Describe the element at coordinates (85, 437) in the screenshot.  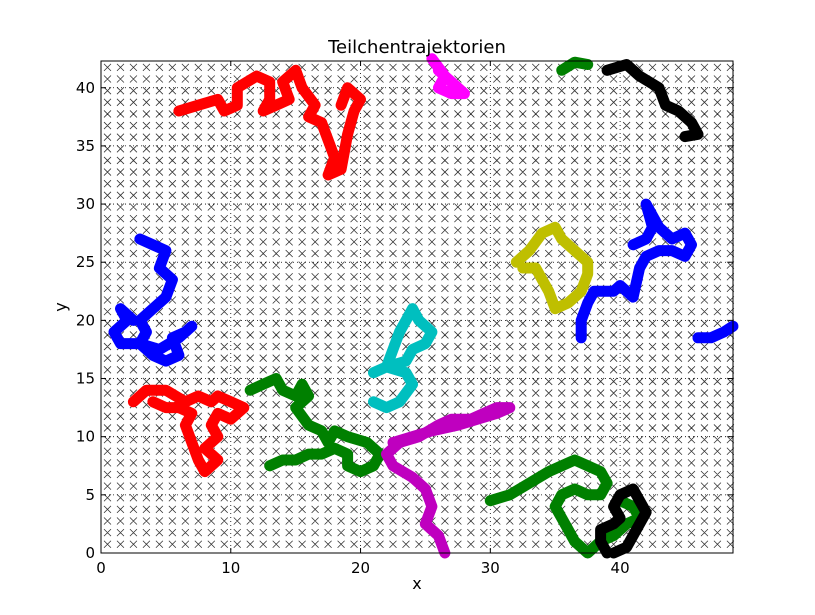
I see `y-tick-label: 10` at that location.